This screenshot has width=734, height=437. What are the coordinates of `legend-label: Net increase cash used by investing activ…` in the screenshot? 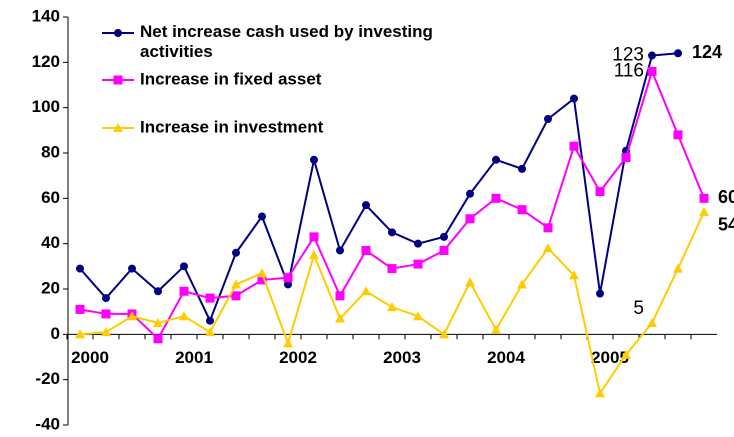 It's located at (286, 41).